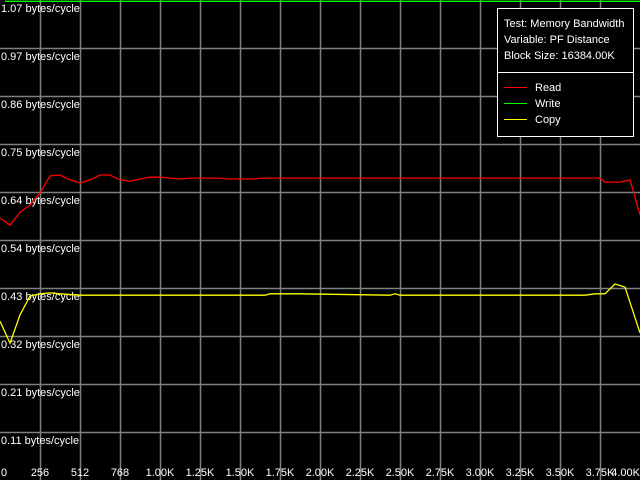  What do you see at coordinates (160, 473) in the screenshot?
I see `x-tick-label: 1.00K` at bounding box center [160, 473].